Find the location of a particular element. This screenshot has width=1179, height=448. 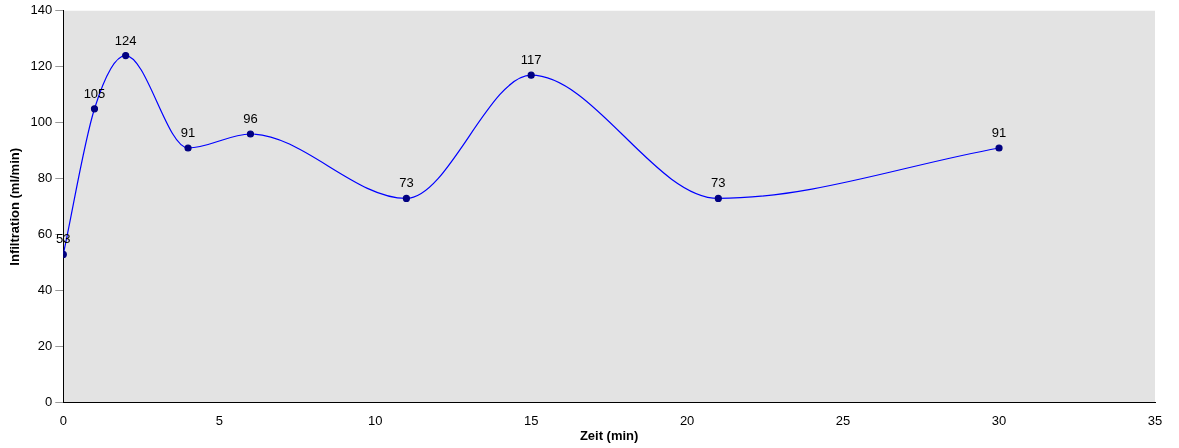

y-tick-label: 20 is located at coordinates (45, 346).